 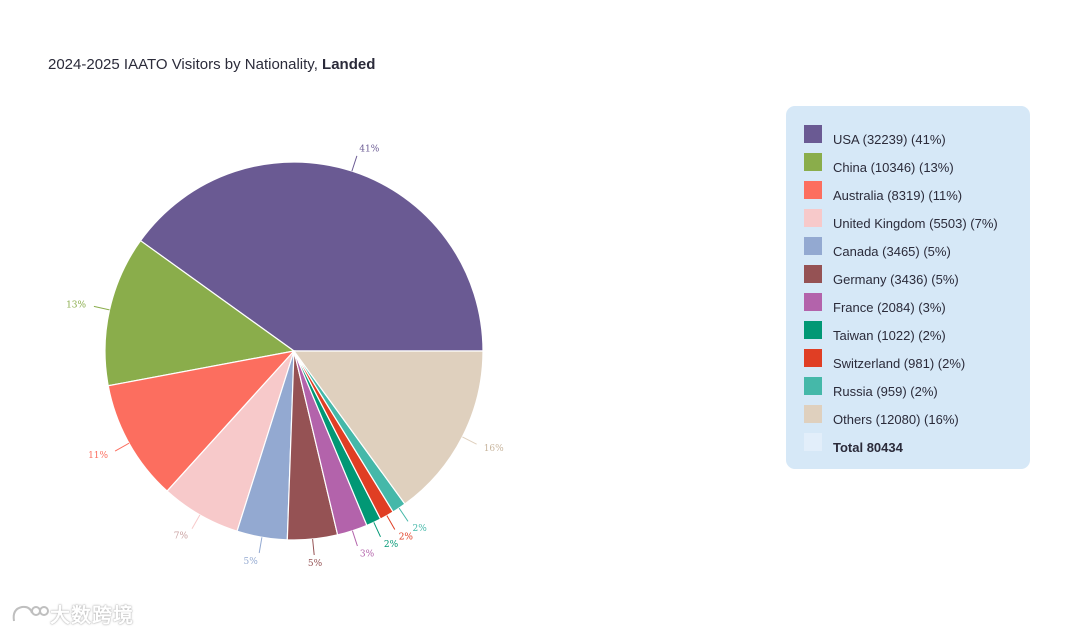 I want to click on legend-label: Taiwan (1022) (2%), so click(x=889, y=335).